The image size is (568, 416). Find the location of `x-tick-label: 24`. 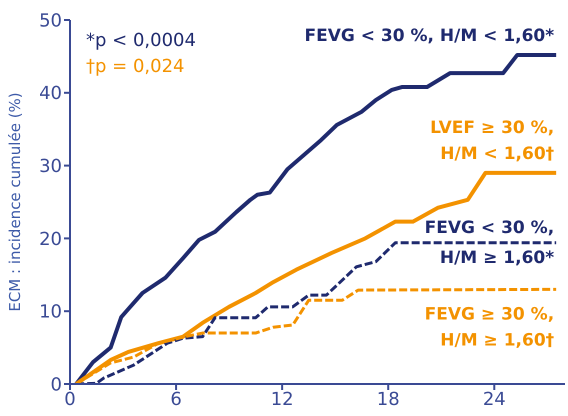

x-tick-label: 24 is located at coordinates (494, 399).